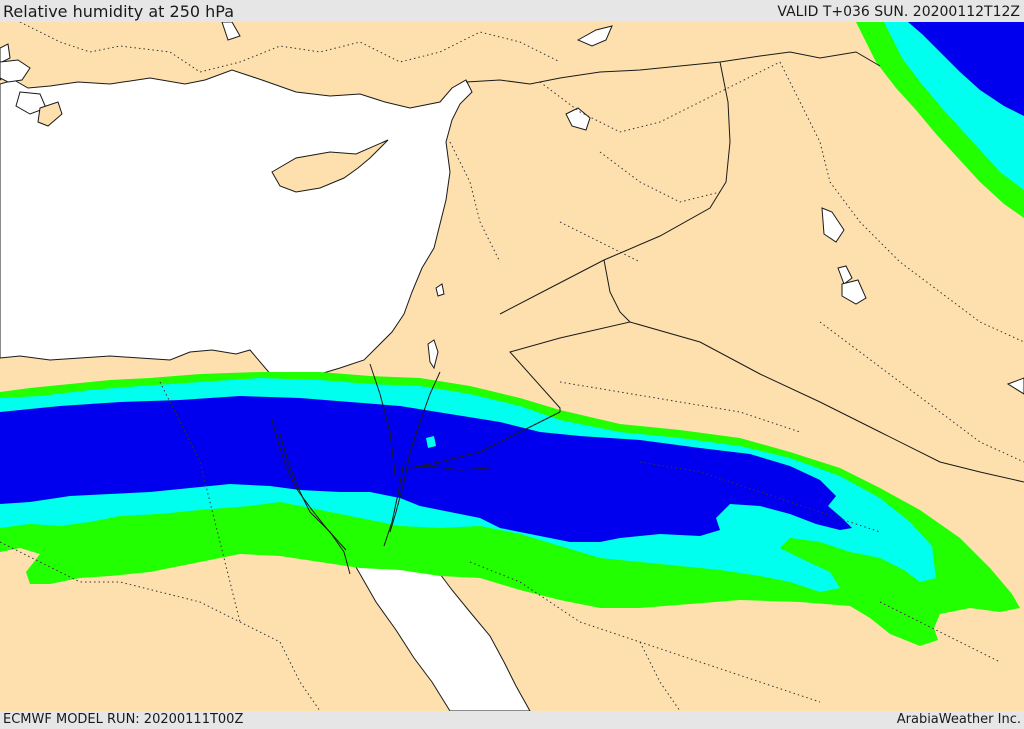  What do you see at coordinates (119, 11) in the screenshot?
I see `map-title: Relative humidity at 250 hPa` at bounding box center [119, 11].